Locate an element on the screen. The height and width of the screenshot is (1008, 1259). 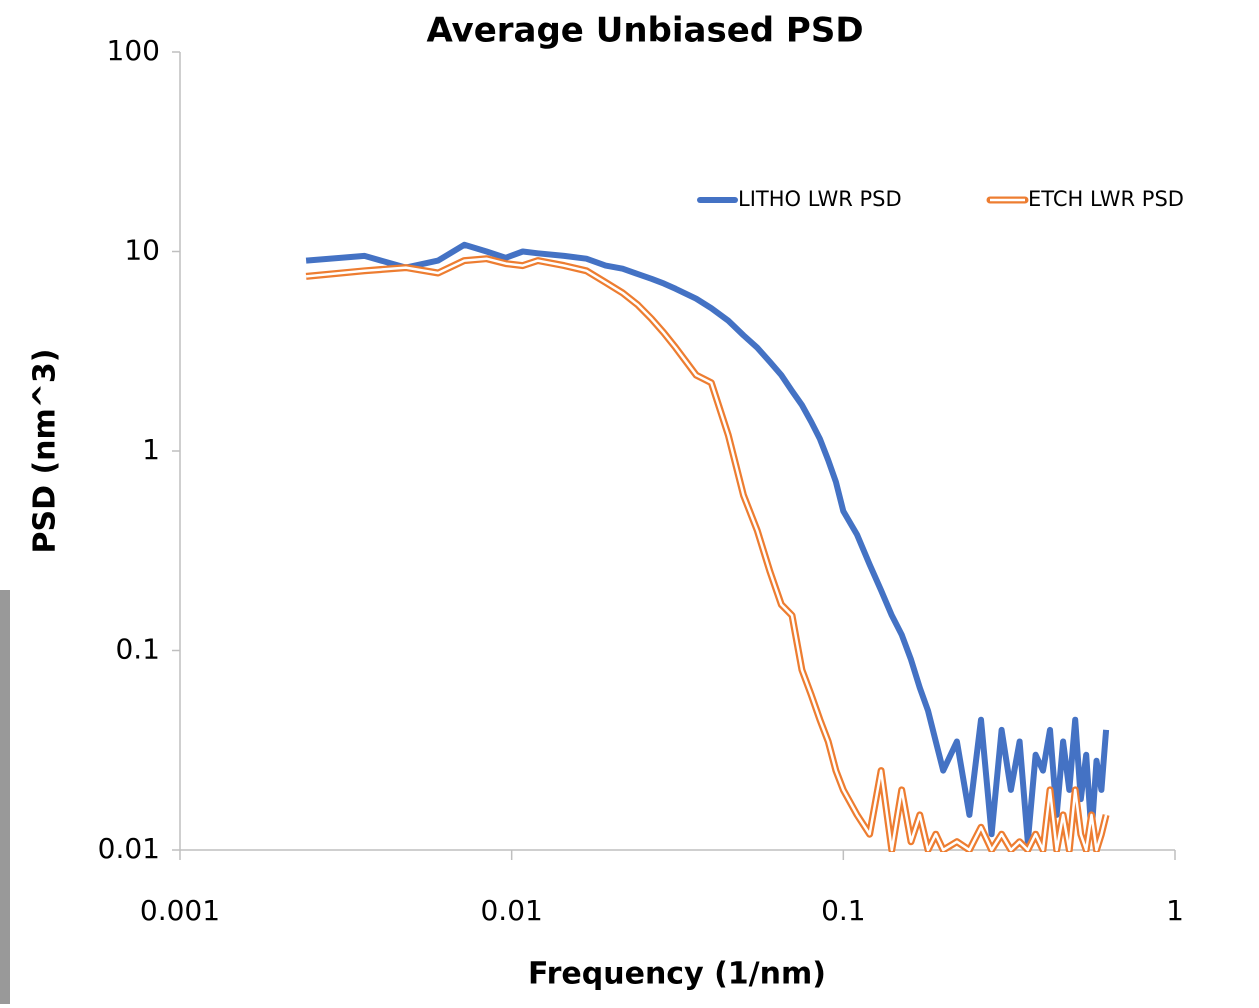
legend-label: ETCH LWR PSD is located at coordinates (1106, 199).